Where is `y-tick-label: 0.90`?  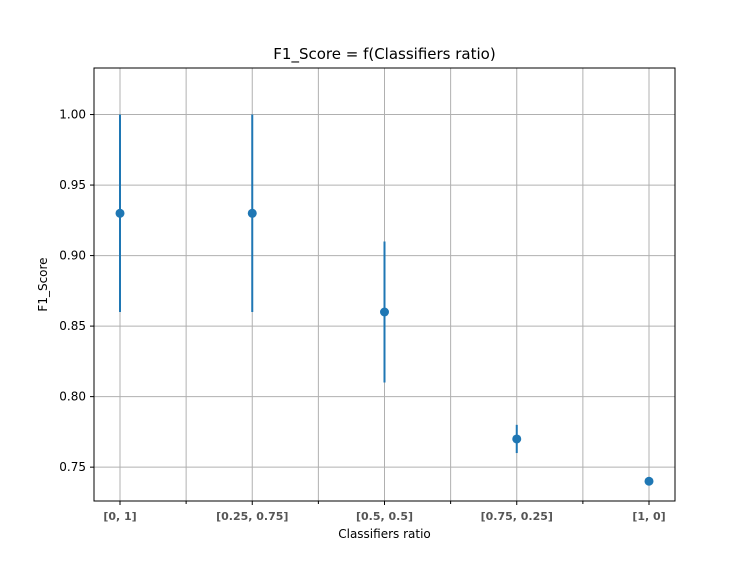
y-tick-label: 0.90 is located at coordinates (72, 256).